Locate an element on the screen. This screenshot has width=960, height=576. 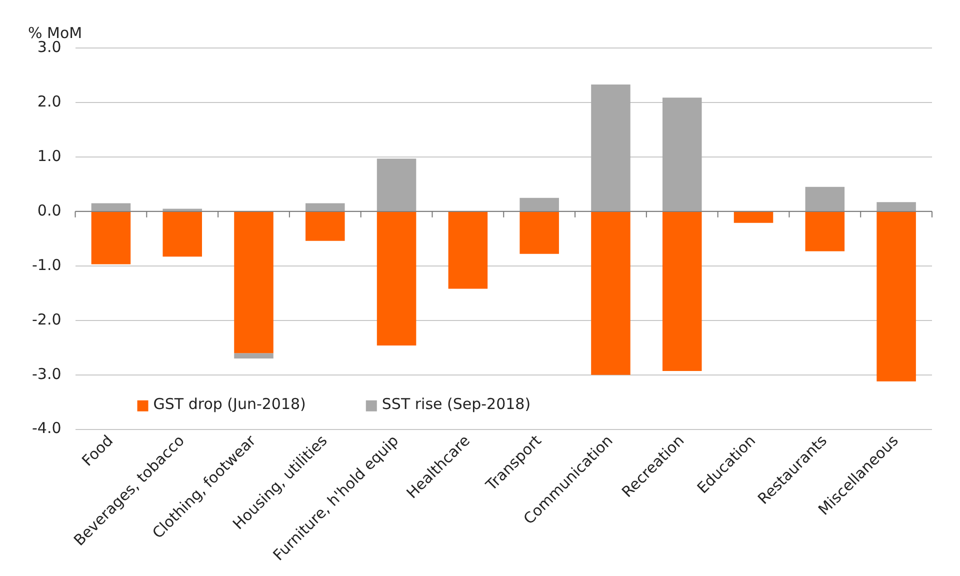
y-tick-label: -1.0 is located at coordinates (47, 265).